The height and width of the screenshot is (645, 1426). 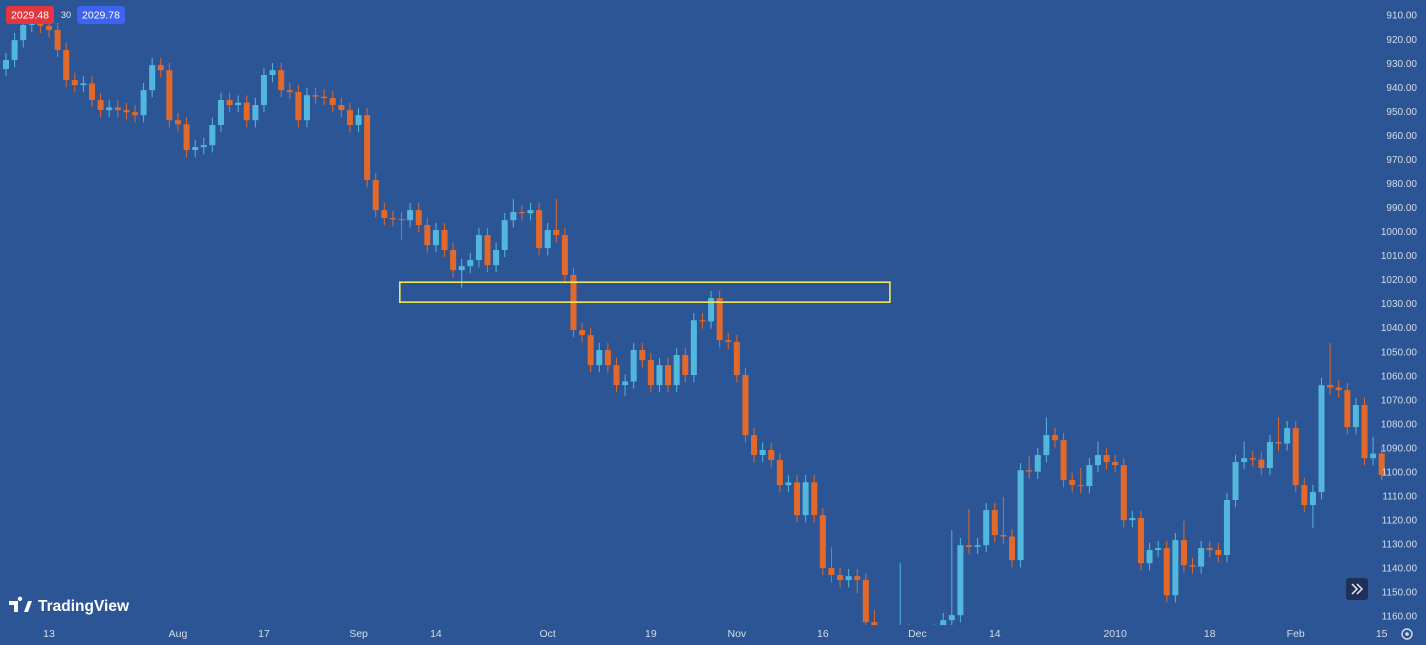 I want to click on y-tick-label: 960.00, so click(x=1401, y=136).